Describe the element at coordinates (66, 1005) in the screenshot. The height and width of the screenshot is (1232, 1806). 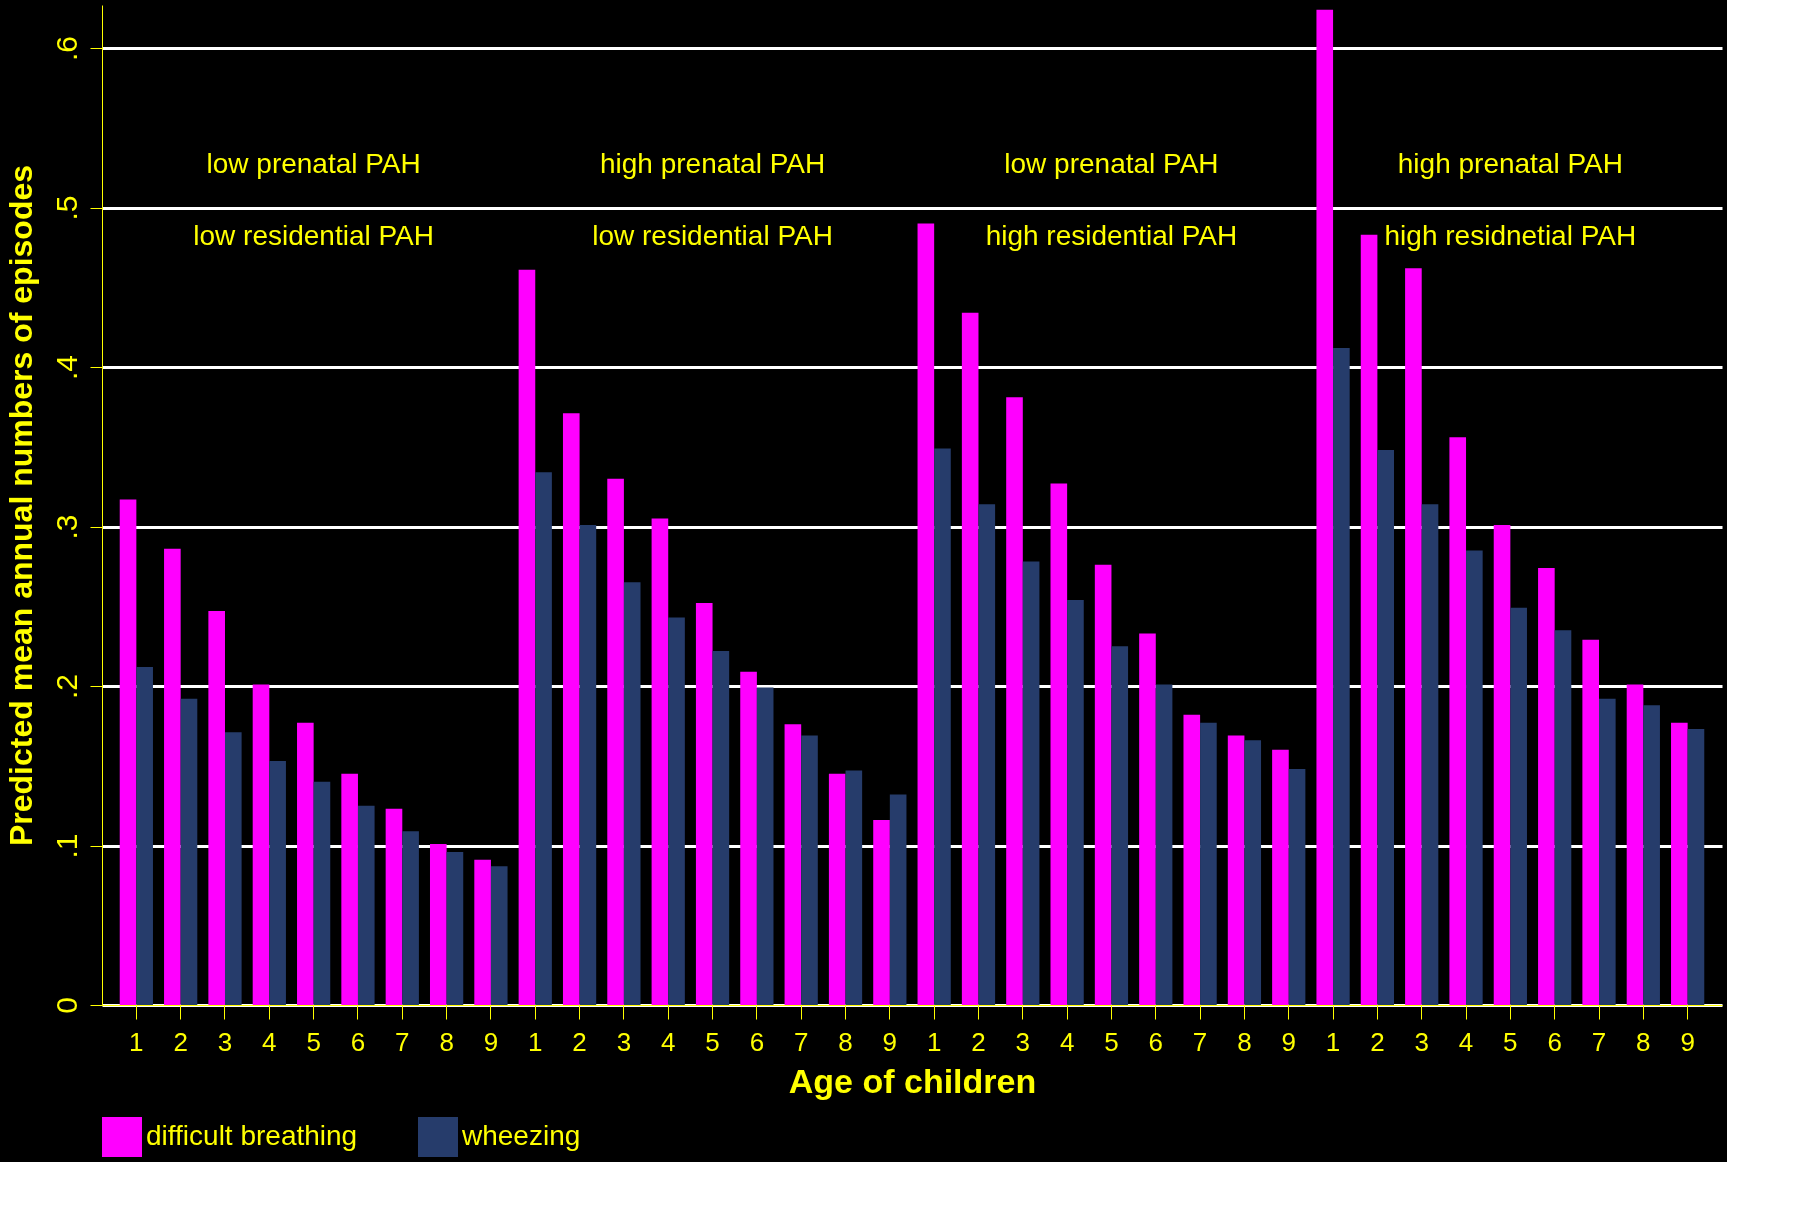
I see `y-tick-label: 0` at that location.